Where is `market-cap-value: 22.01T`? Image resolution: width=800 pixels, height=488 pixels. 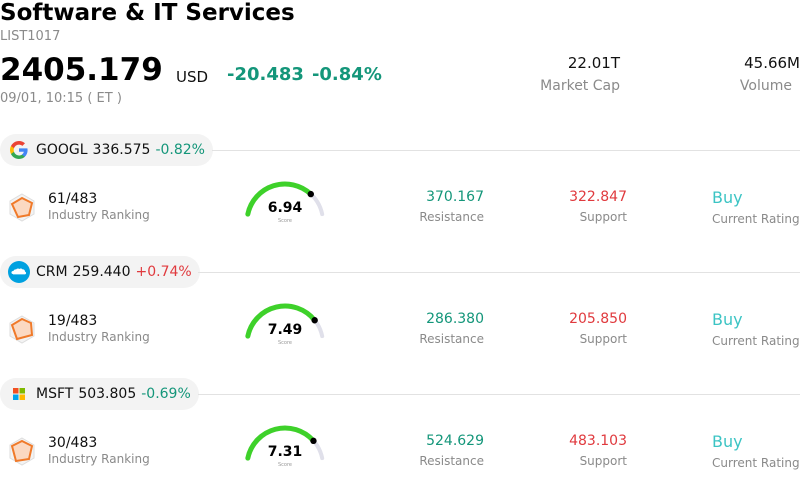 market-cap-value: 22.01T is located at coordinates (593, 63).